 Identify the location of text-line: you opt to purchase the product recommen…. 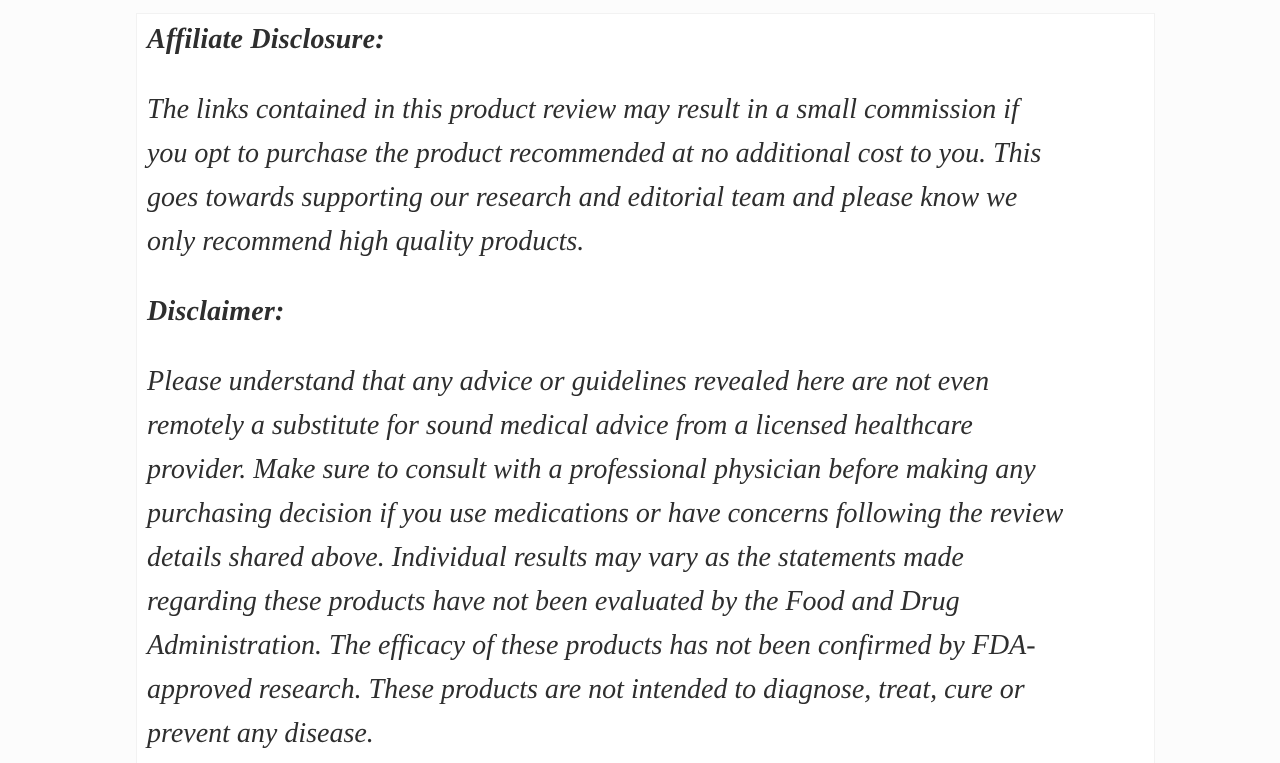
(594, 153).